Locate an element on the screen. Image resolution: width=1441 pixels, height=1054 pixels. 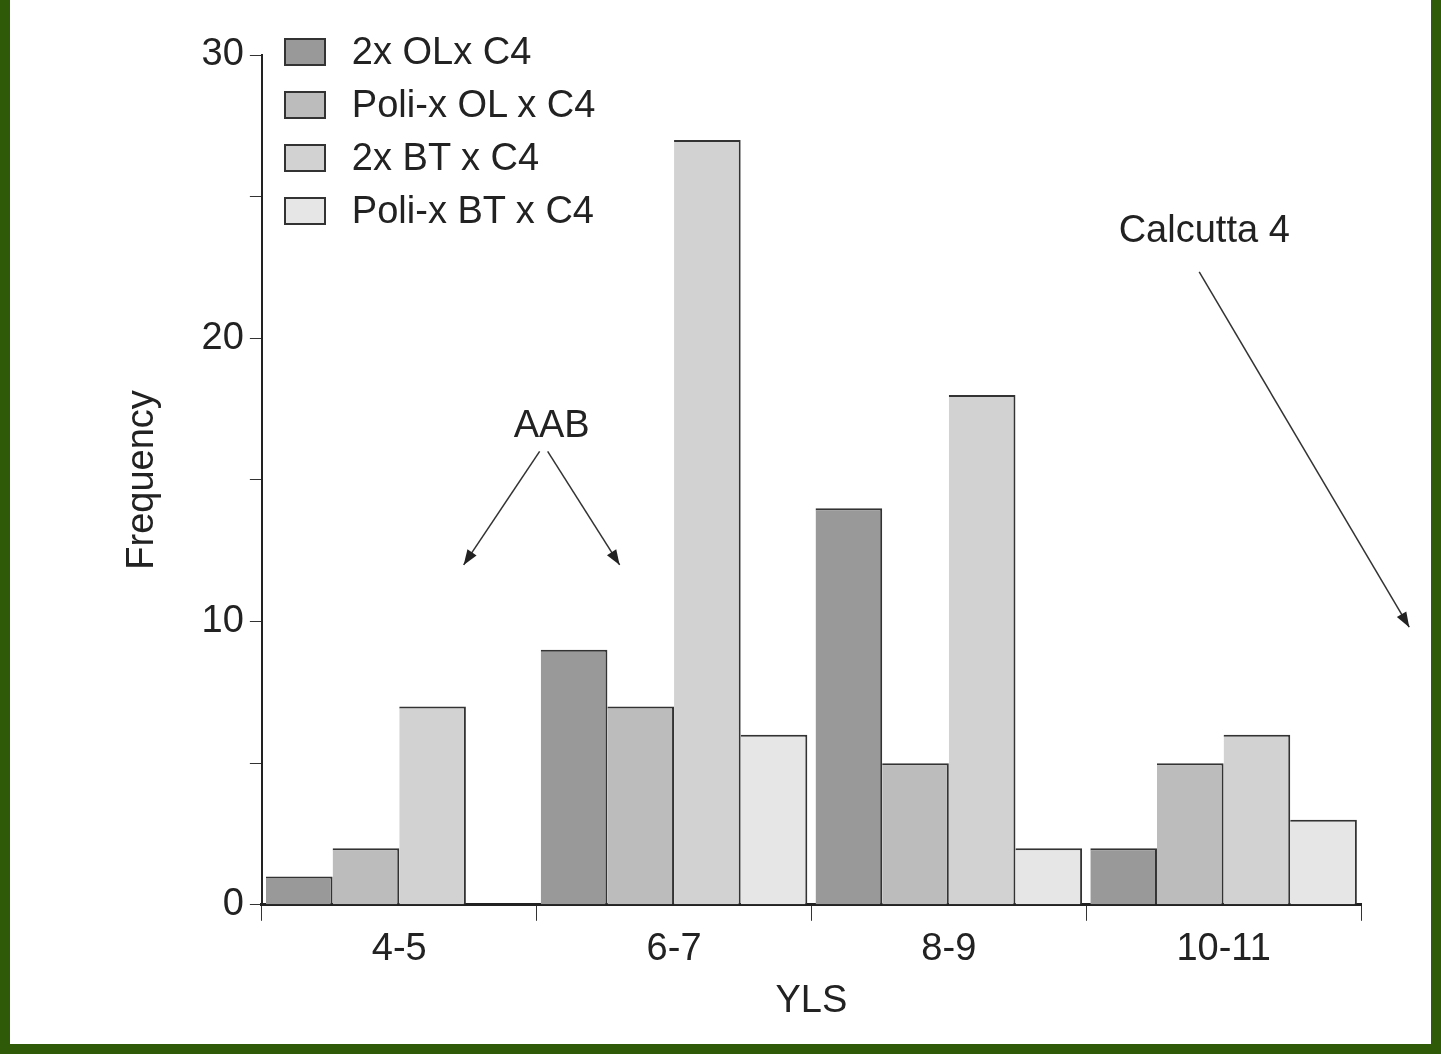
y-tick-label: 10 is located at coordinates (222, 619).